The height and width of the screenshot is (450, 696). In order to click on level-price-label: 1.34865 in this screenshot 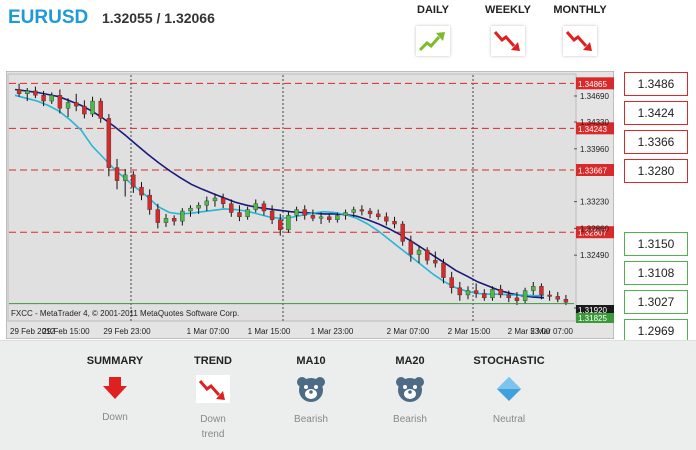, I will do `click(592, 84)`.